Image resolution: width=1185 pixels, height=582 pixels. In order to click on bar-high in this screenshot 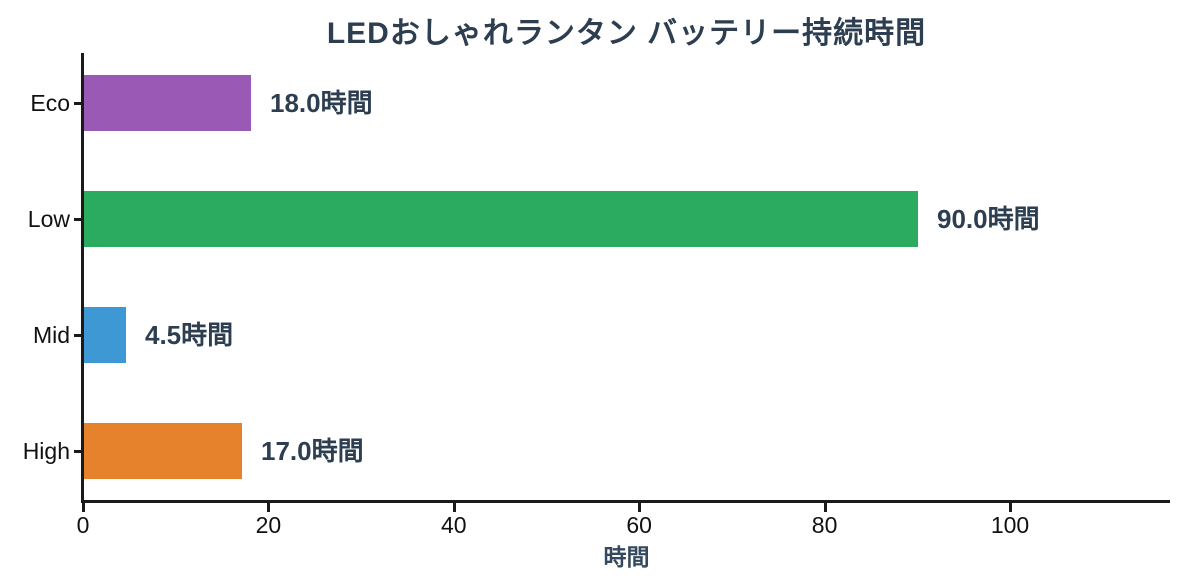, I will do `click(163, 451)`.